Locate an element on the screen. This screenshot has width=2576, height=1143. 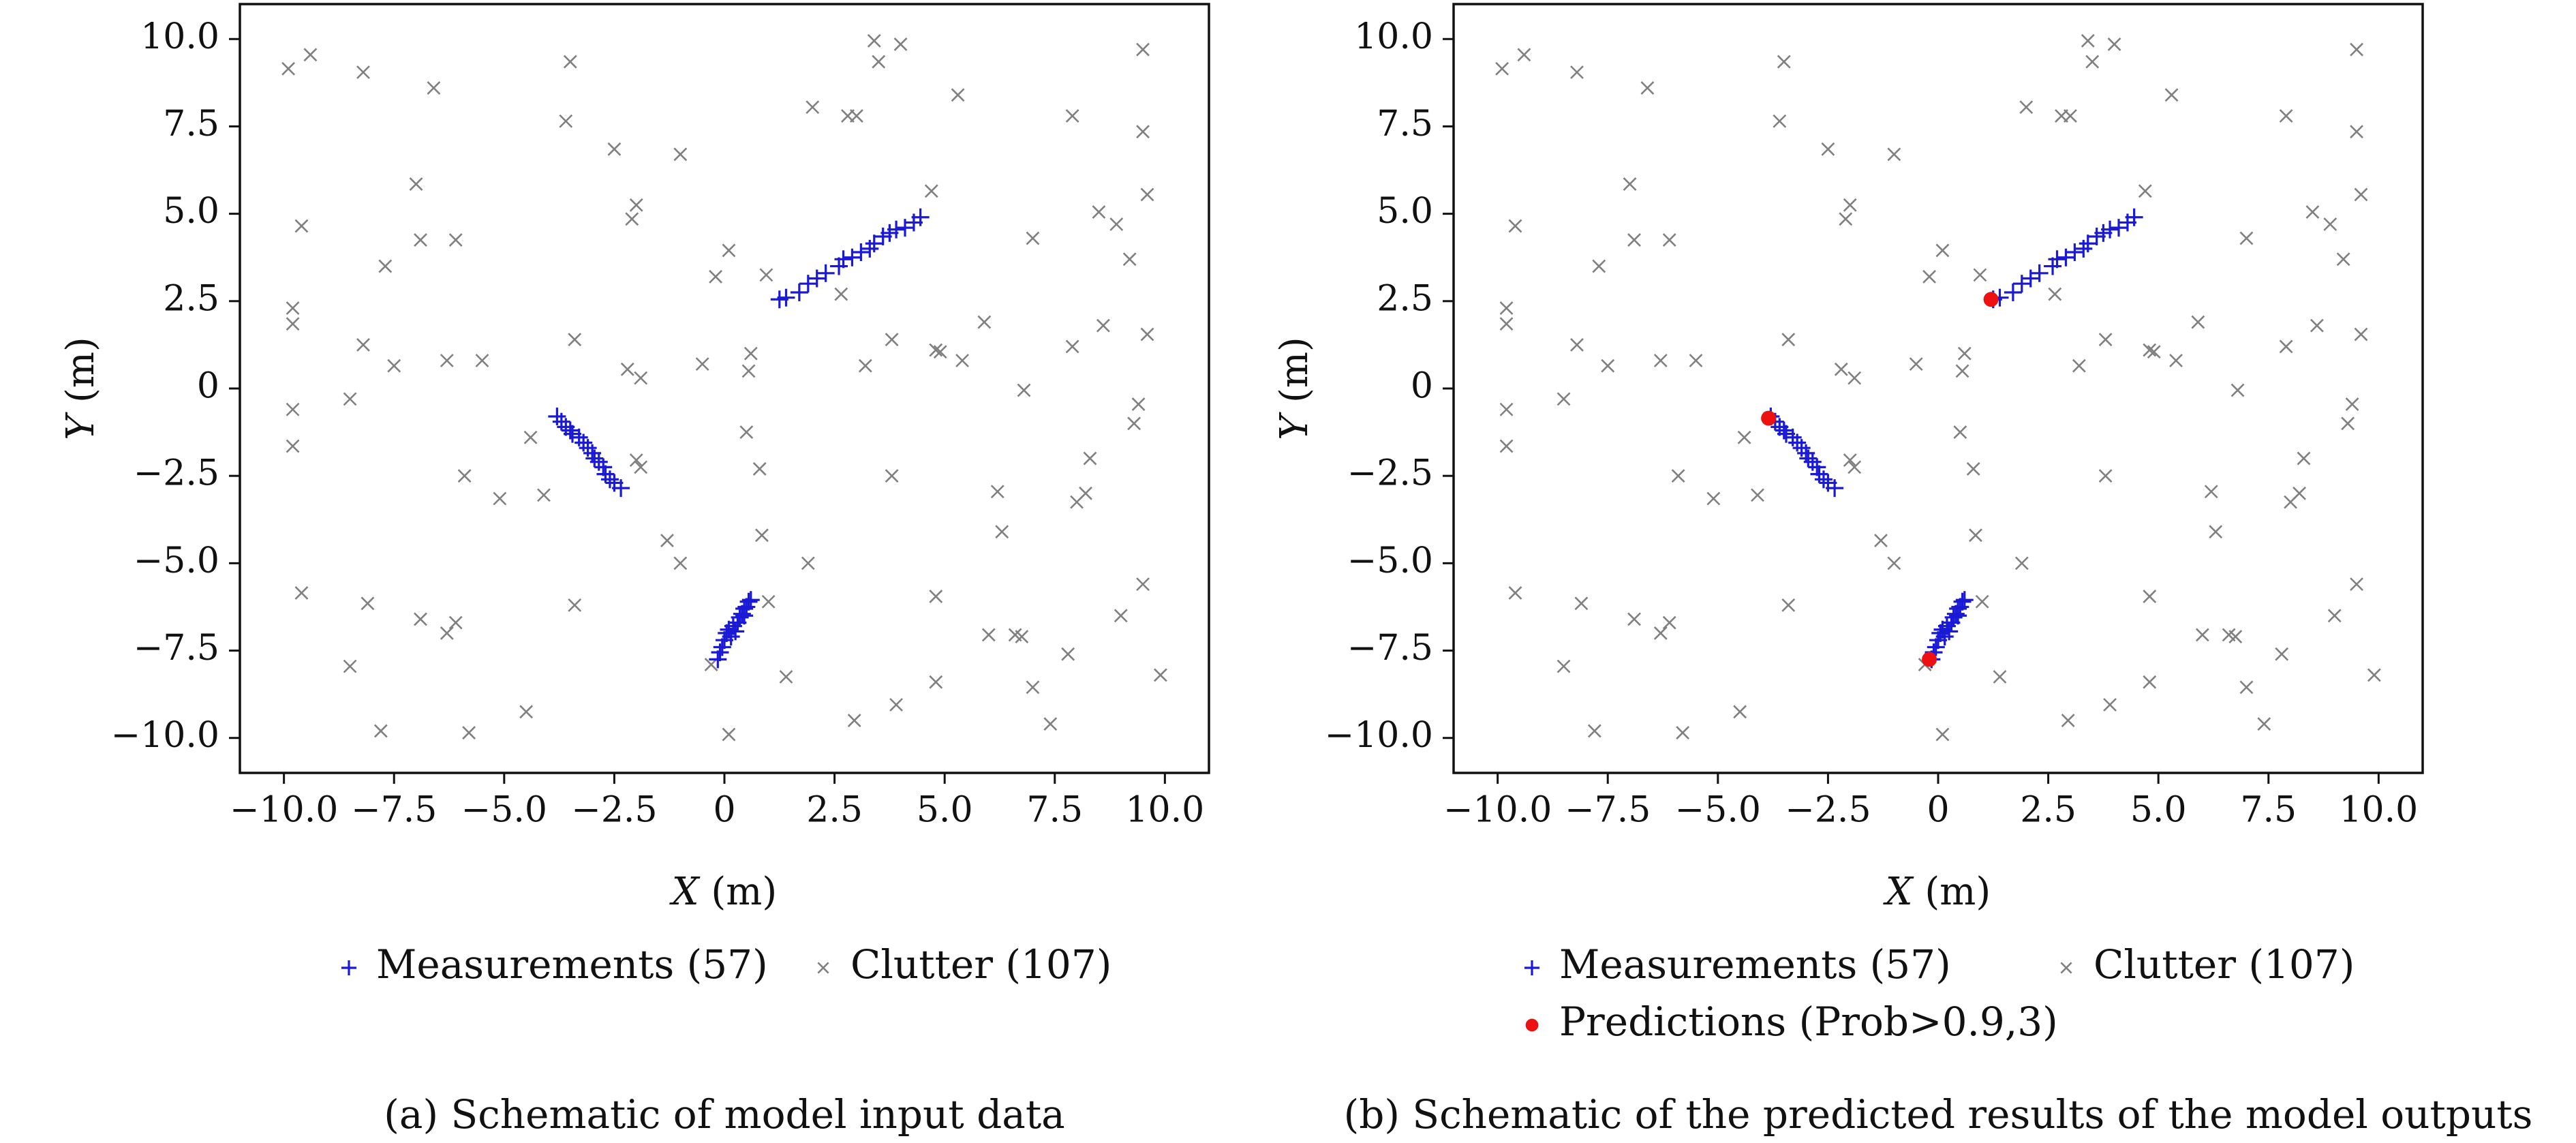
x-tick-label: 5.0 is located at coordinates (945, 810).